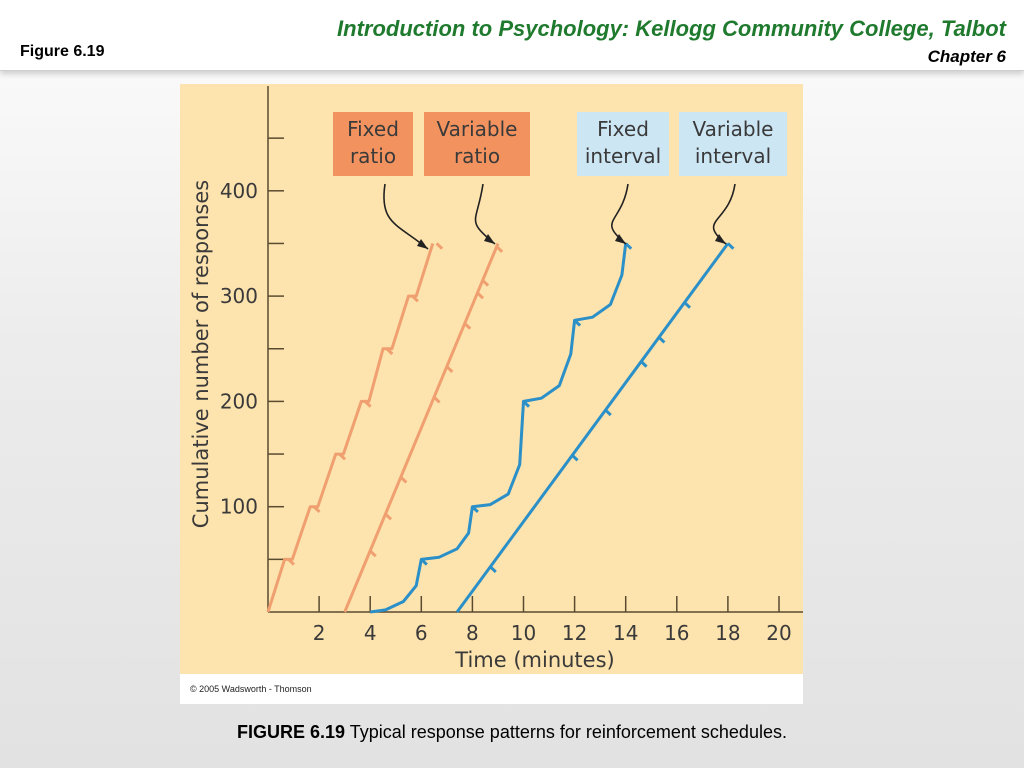 The width and height of the screenshot is (1024, 768). I want to click on variable-interval-curve, so click(592, 427).